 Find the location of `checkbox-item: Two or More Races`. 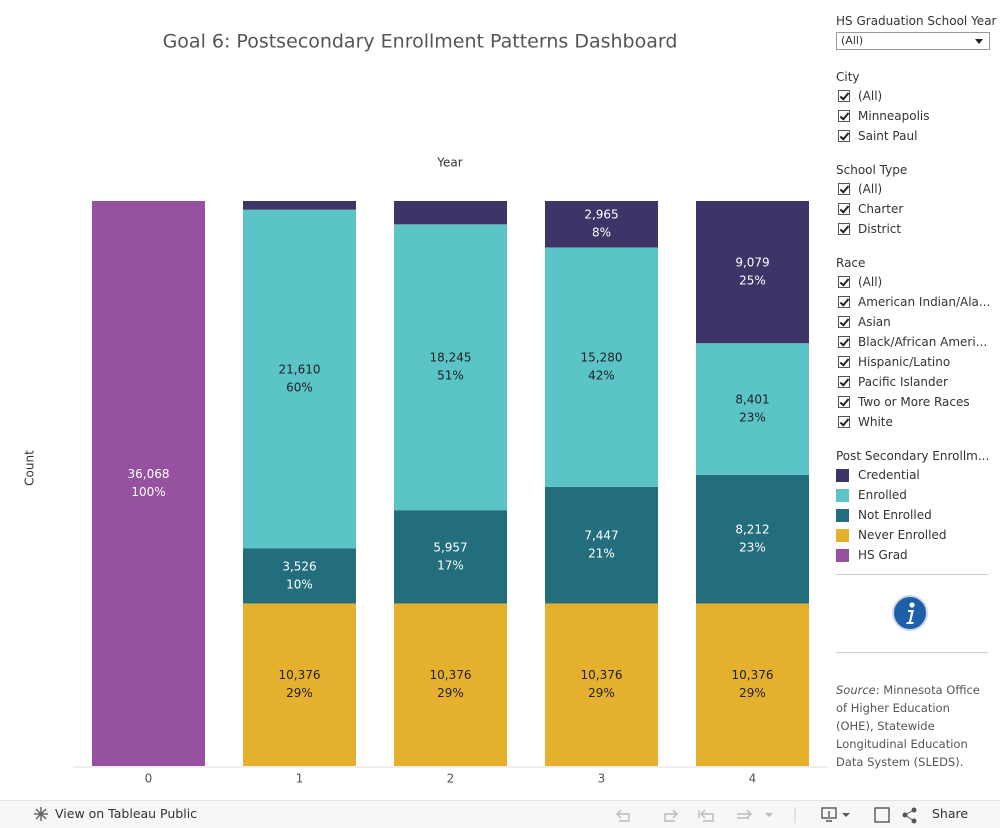

checkbox-item: Two or More Races is located at coordinates (904, 402).